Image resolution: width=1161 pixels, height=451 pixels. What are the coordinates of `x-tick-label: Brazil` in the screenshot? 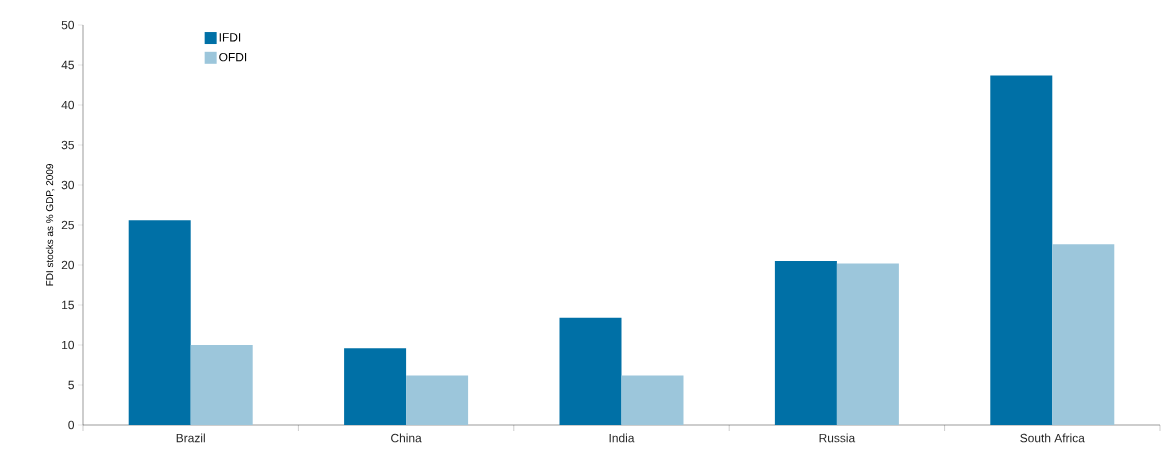 It's located at (190, 438).